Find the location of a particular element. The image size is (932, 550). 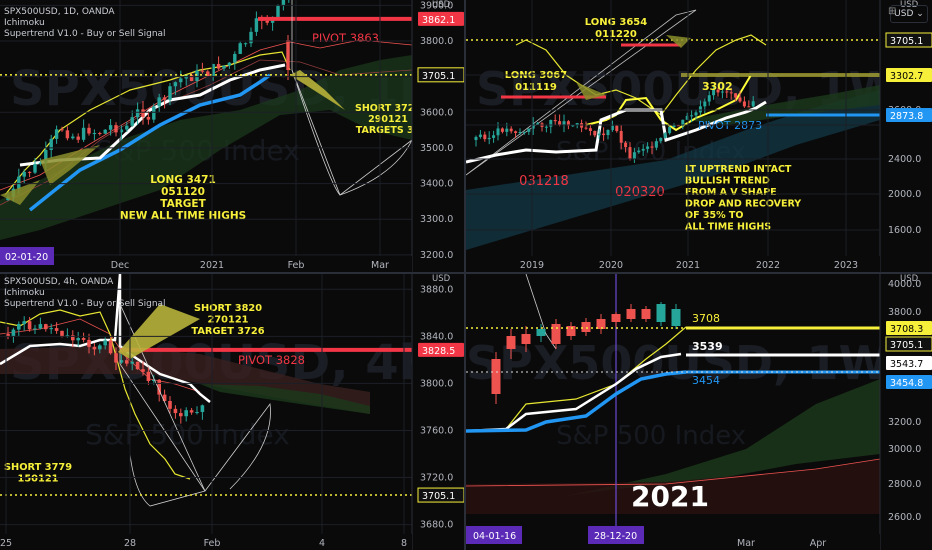

ichimoku-cloud-blue is located at coordinates (673, 170).